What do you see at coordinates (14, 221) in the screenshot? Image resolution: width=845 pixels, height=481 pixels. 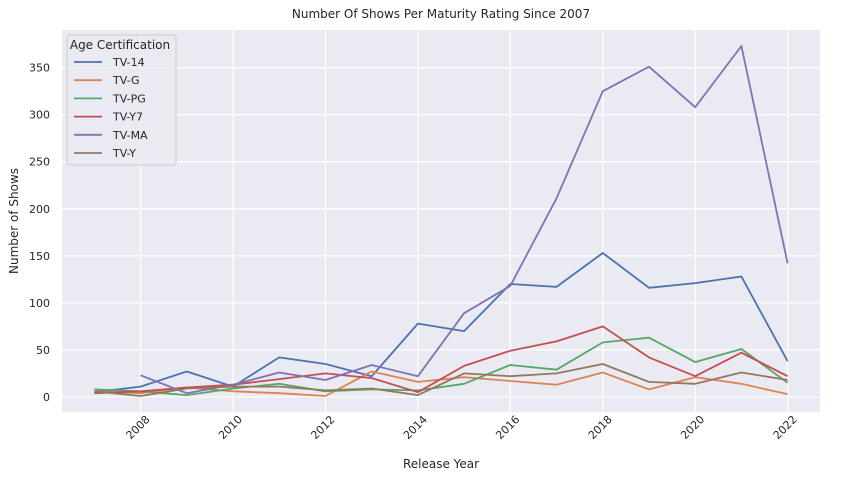 I see `y-axis-label: Number of Shows` at bounding box center [14, 221].